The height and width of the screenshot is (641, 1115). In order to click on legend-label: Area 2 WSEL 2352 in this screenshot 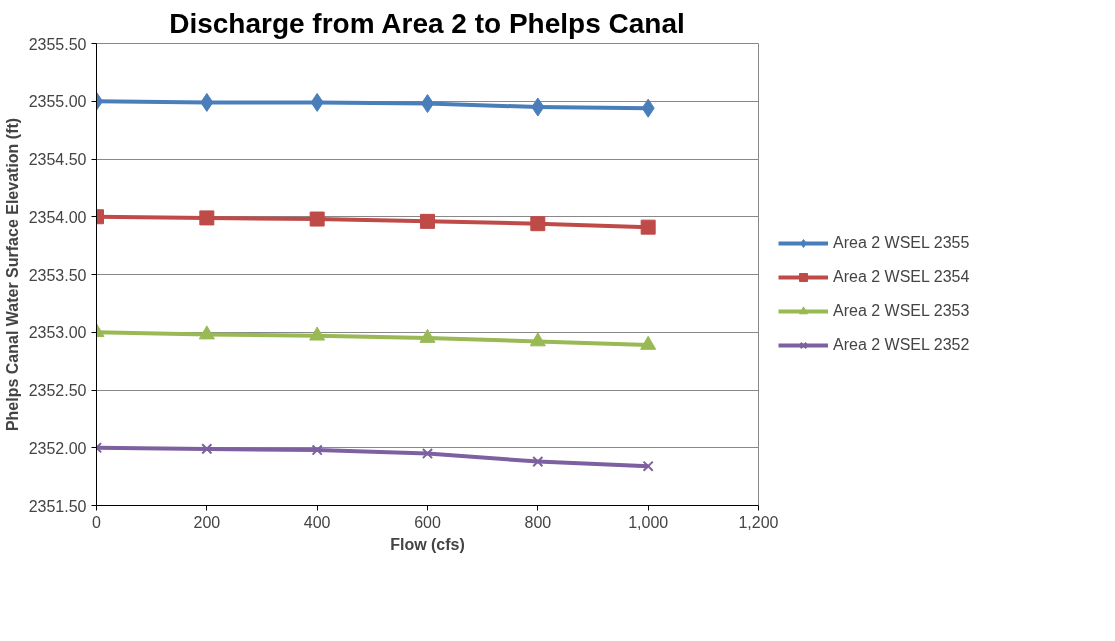, I will do `click(901, 345)`.